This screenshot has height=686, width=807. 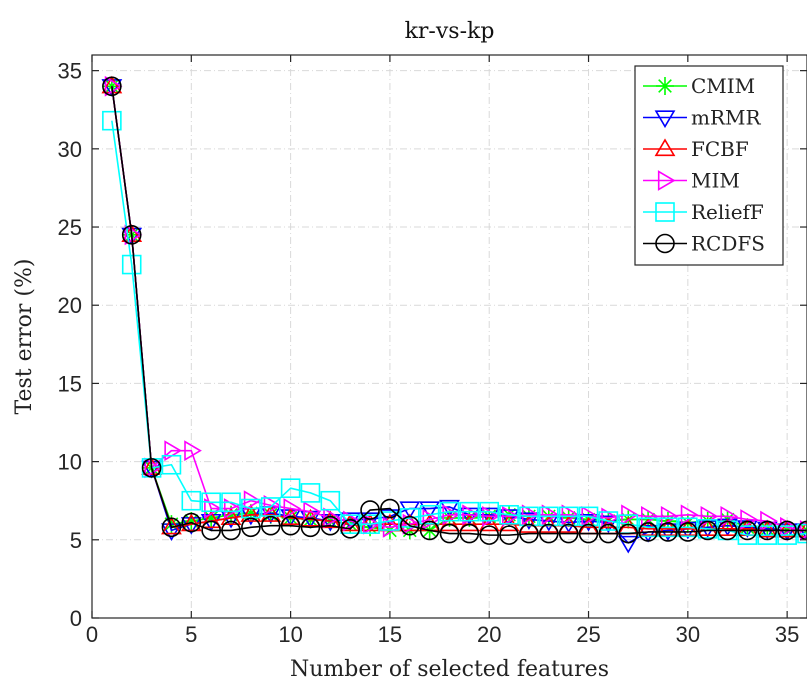 What do you see at coordinates (727, 212) in the screenshot?
I see `legend-label: ReliefF` at bounding box center [727, 212].